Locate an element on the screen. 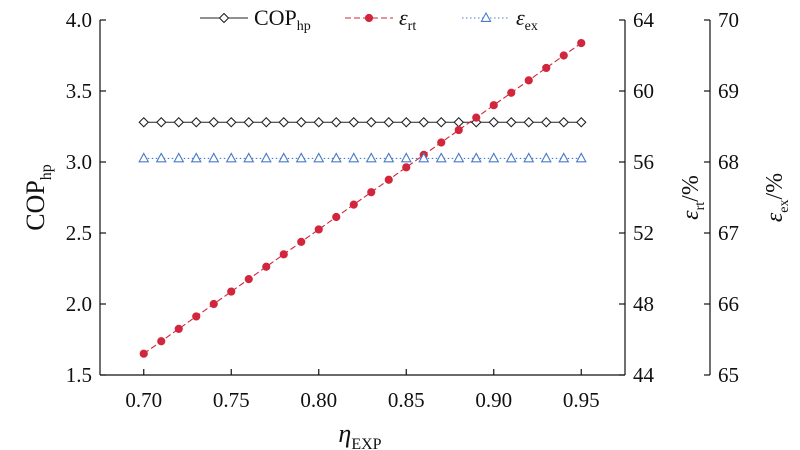 The height and width of the screenshot is (450, 800). ex-tick-label: 67 is located at coordinates (728, 233).